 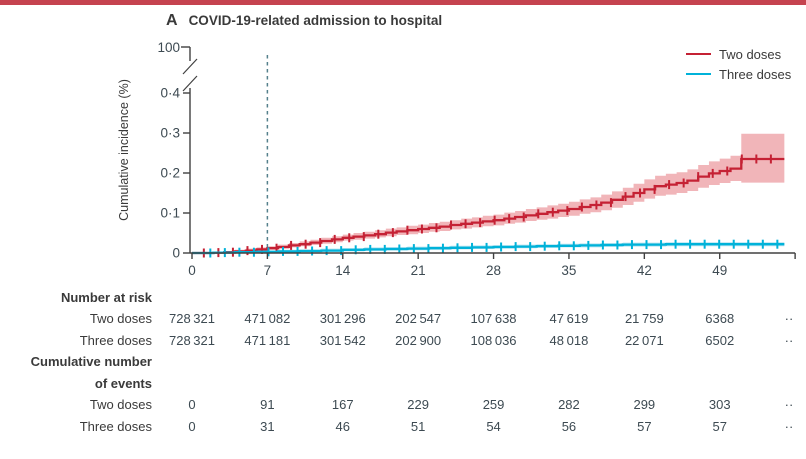 I want to click on events-two-doses-value: 229, so click(x=418, y=404).